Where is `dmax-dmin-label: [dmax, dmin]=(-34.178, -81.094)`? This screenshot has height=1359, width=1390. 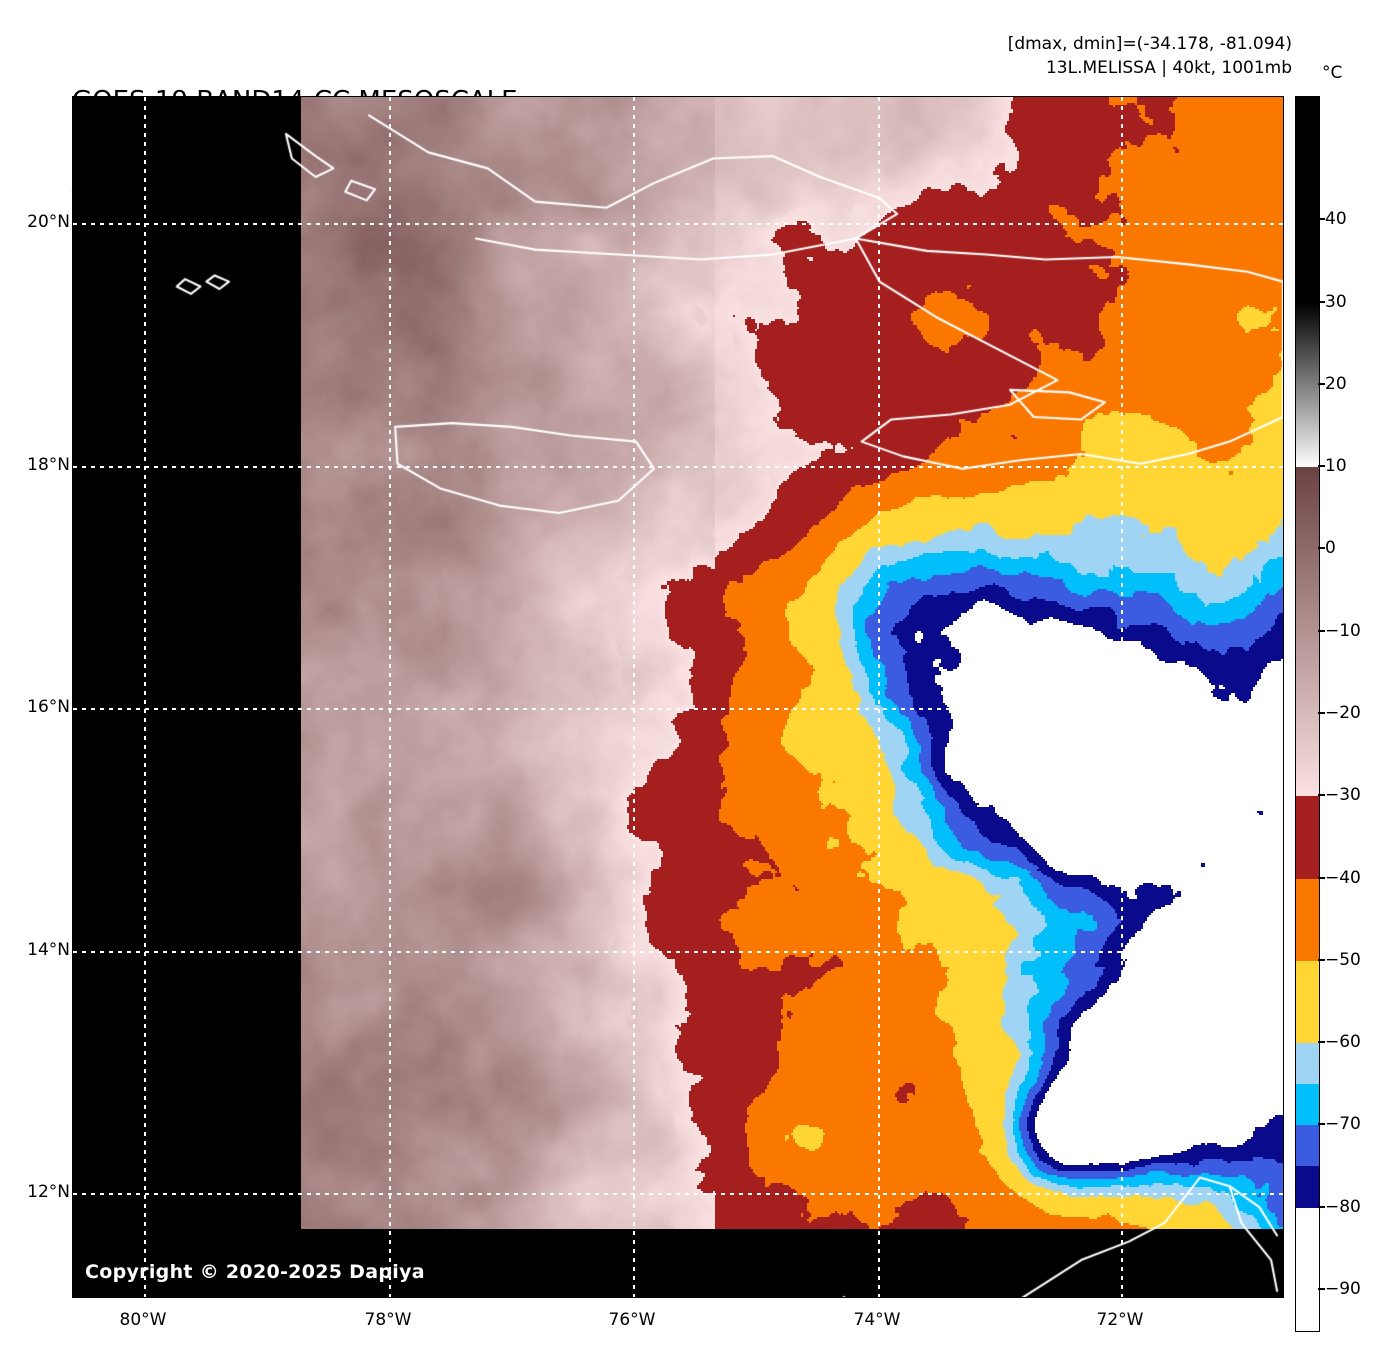 dmax-dmin-label: [dmax, dmin]=(-34.178, -81.094) is located at coordinates (1149, 44).